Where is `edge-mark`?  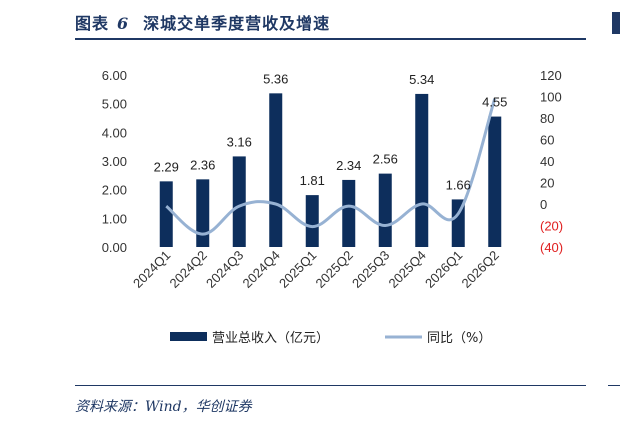
edge-mark is located at coordinates (616, 23).